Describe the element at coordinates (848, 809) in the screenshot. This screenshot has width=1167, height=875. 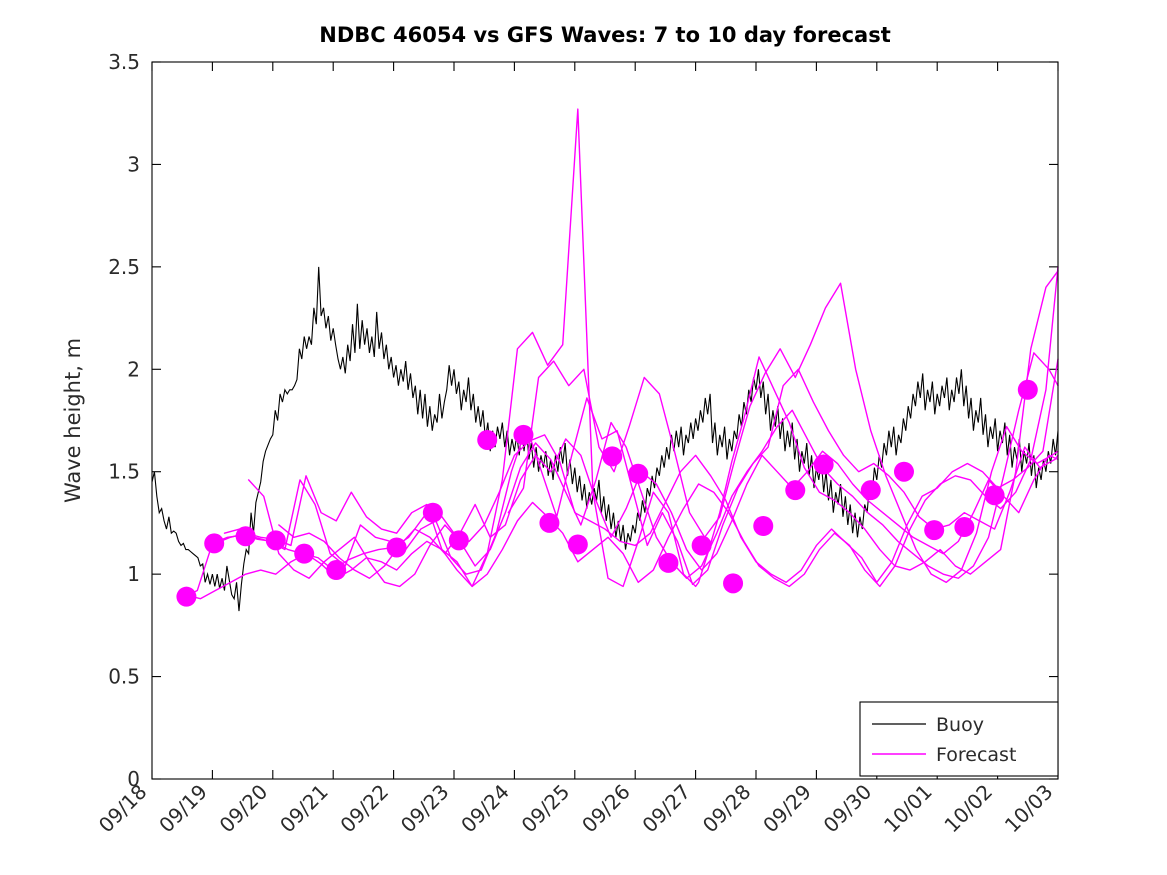
I see `x-tick-label: 09/30` at that location.